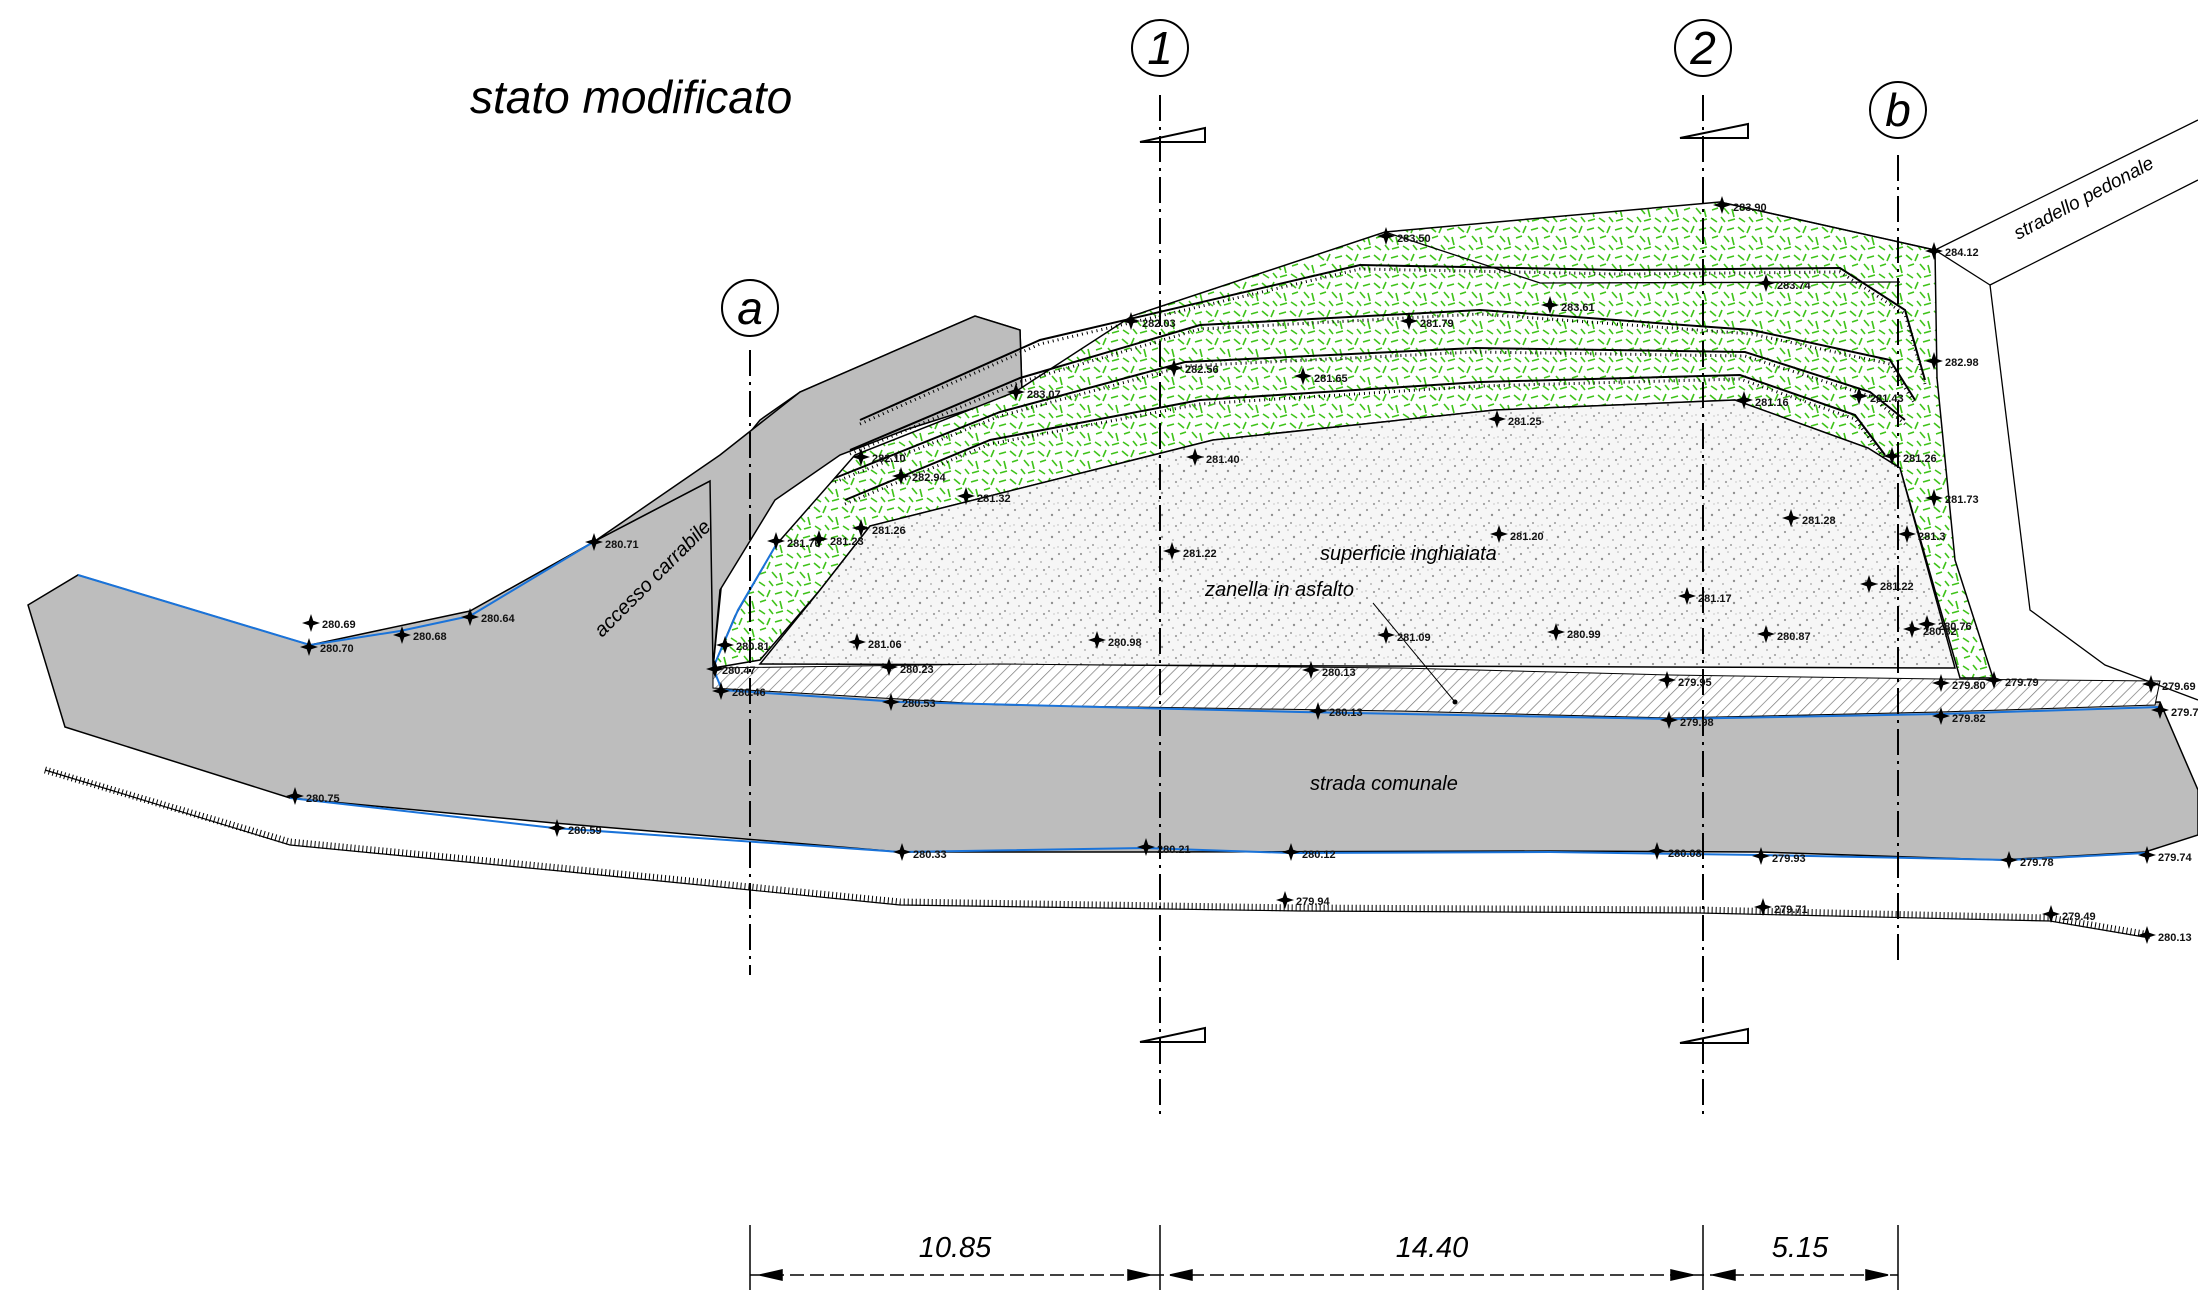  What do you see at coordinates (739, 671) in the screenshot?
I see `elevation-label: 280.47` at bounding box center [739, 671].